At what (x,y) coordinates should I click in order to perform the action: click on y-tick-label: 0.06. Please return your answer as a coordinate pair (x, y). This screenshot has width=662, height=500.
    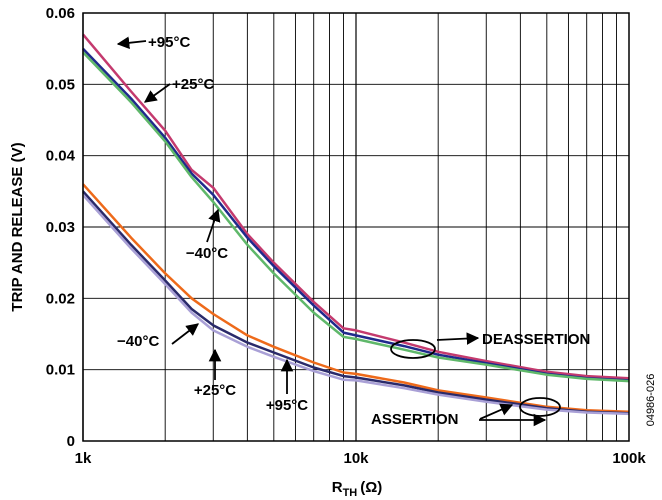
    Looking at the image, I should click on (60, 13).